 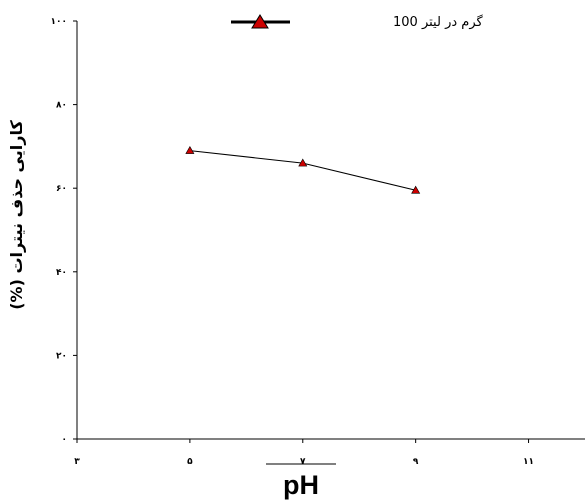 What do you see at coordinates (303, 462) in the screenshot?
I see `x-tick-label: ۷` at bounding box center [303, 462].